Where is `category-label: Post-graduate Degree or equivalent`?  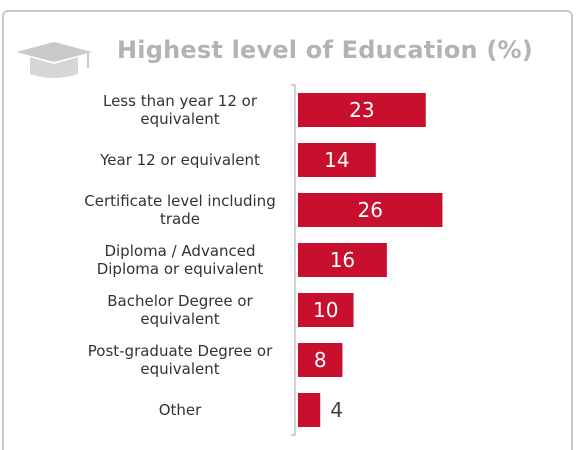
category-label: Post-graduate Degree or equivalent is located at coordinates (180, 360).